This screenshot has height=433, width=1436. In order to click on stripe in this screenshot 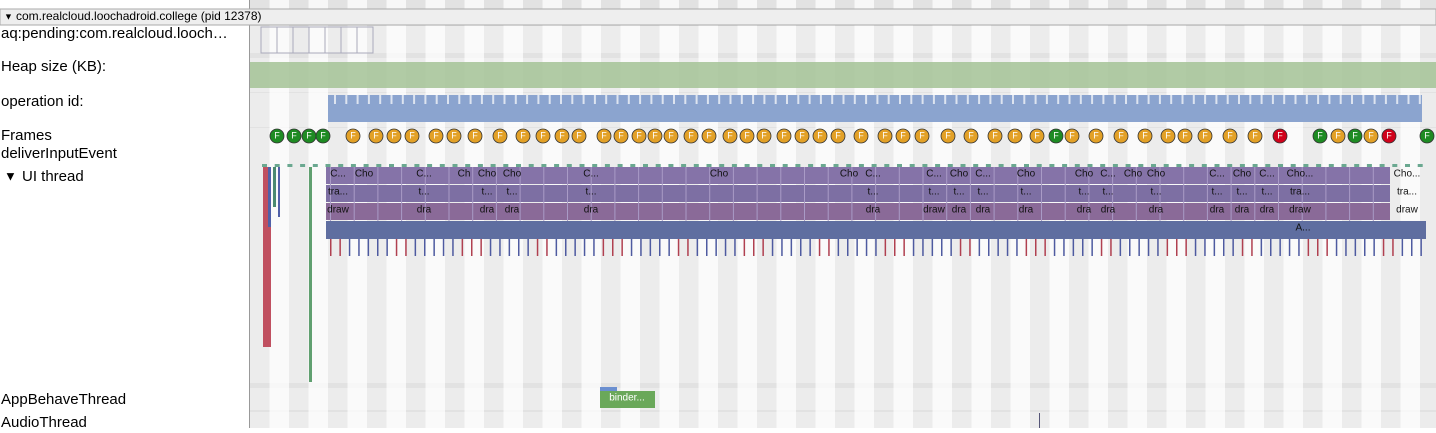, I will do `click(299, 214)`.